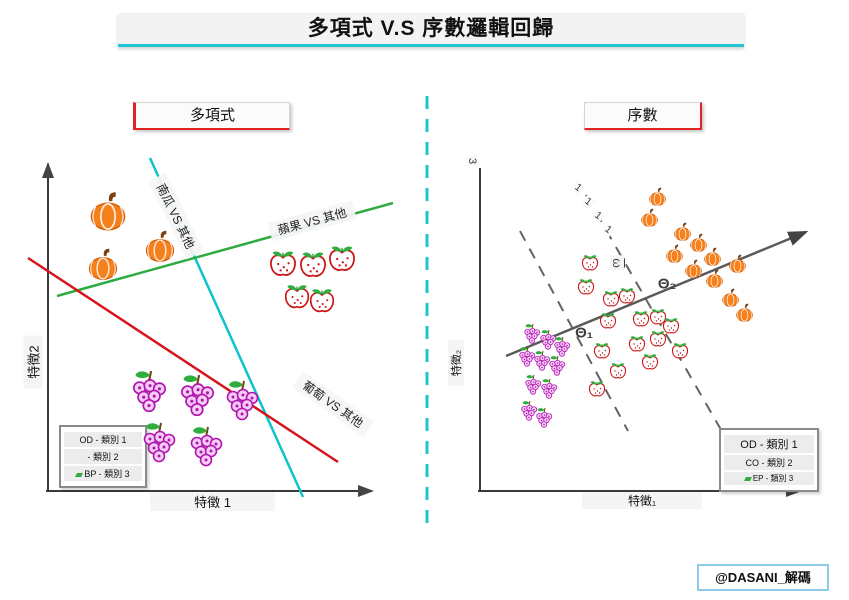 This screenshot has height=600, width=849. What do you see at coordinates (431, 30) in the screenshot?
I see `page-title: 多項式 V.S 序數邏輯回歸` at bounding box center [431, 30].